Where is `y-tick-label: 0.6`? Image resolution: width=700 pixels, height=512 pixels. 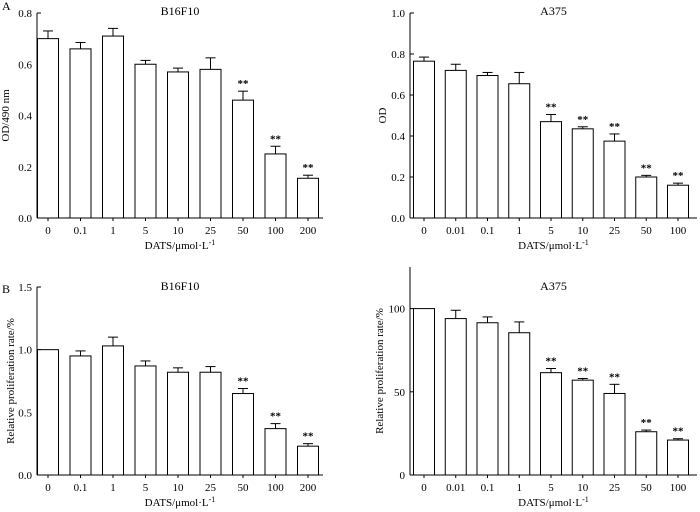 y-tick-label: 0.6 is located at coordinates (25, 65).